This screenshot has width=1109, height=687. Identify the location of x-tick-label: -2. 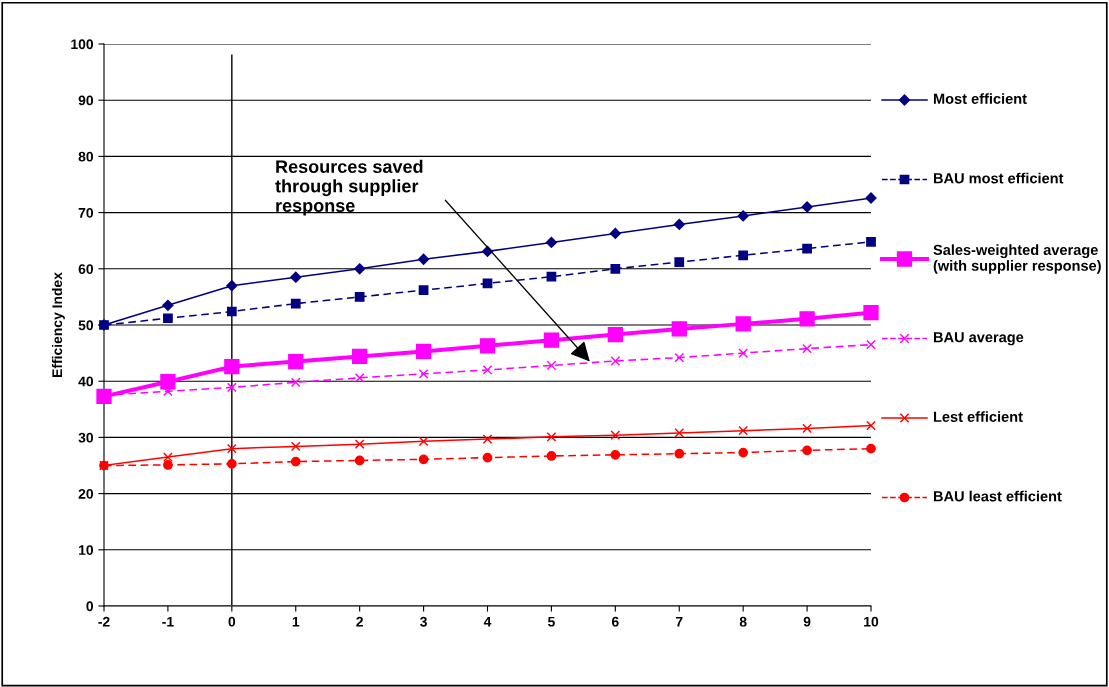
(104, 621).